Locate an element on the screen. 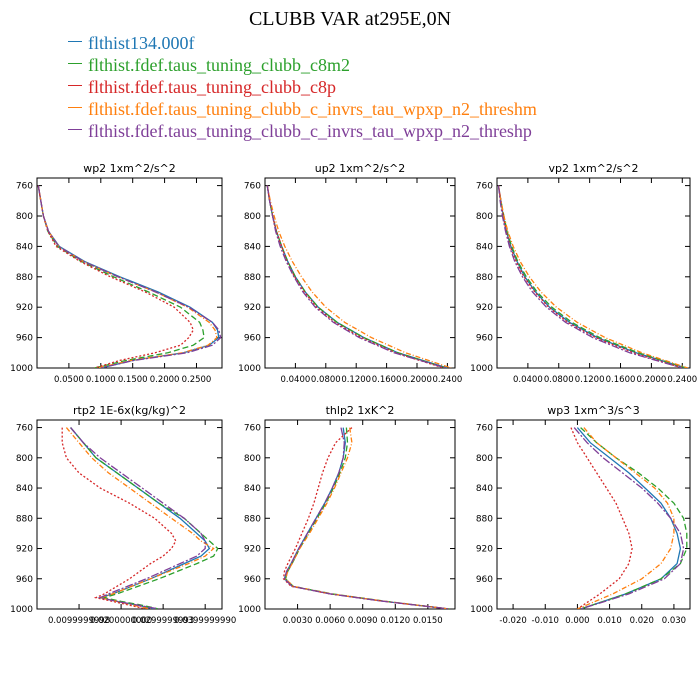 This screenshot has height=700, width=700. subplot-title: rtp2 1E-6x(kg/kg)^2 is located at coordinates (129, 410).